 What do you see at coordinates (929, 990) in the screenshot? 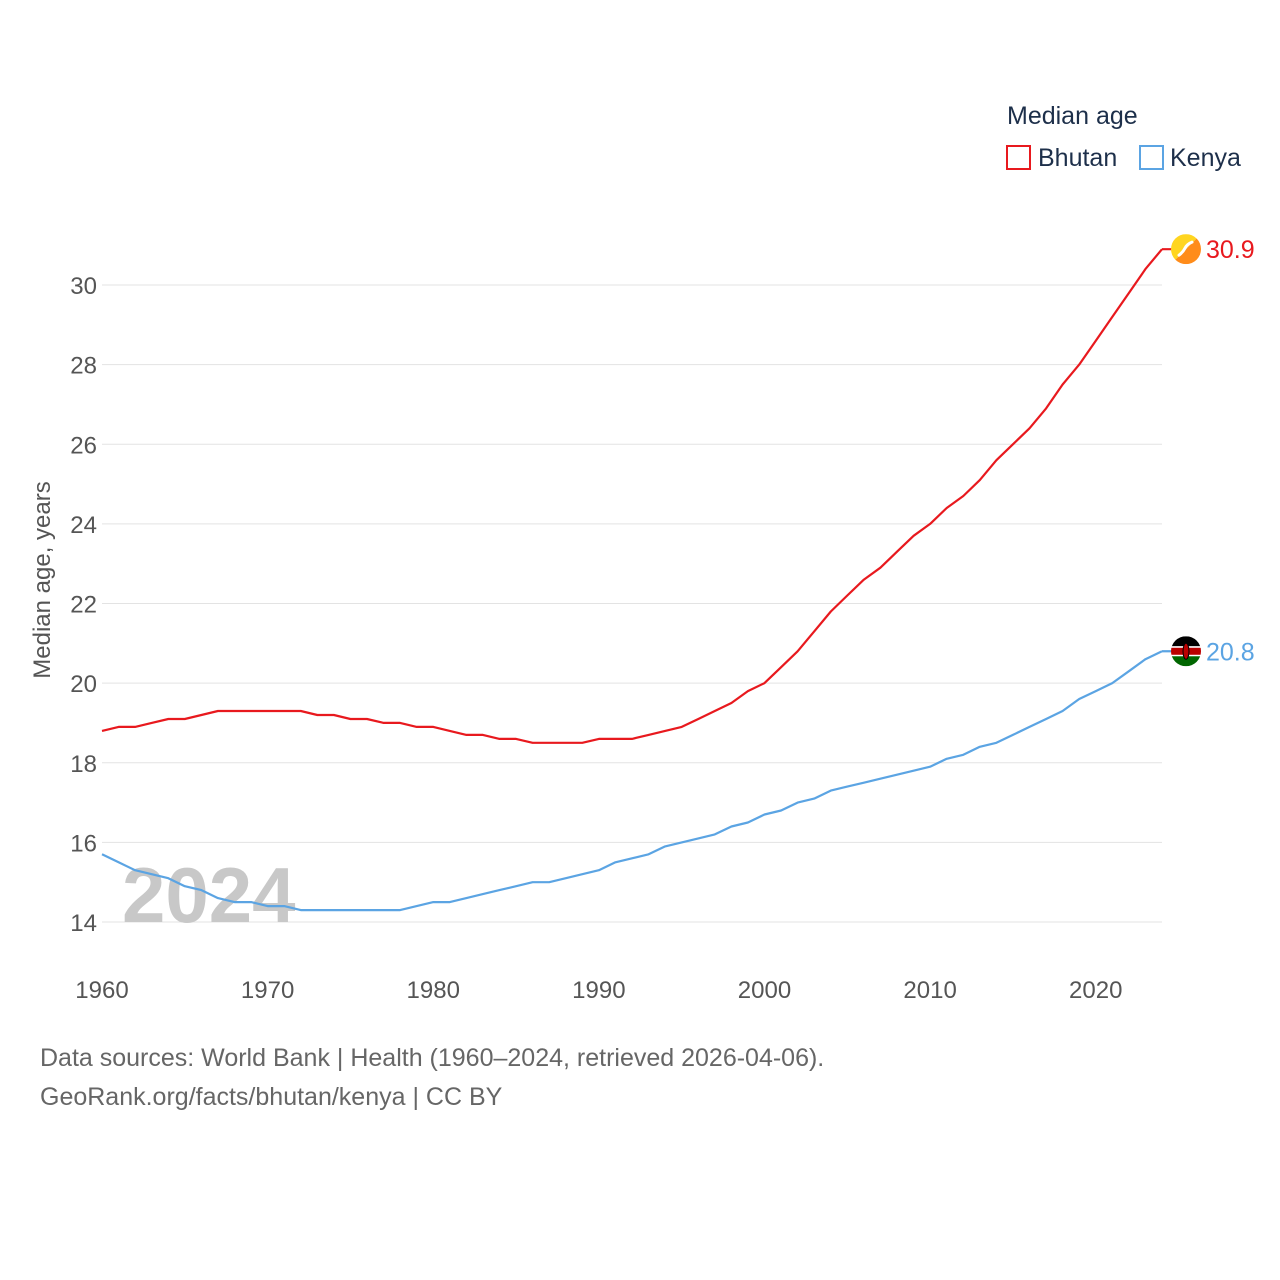
I see `x-tick-label: 2010` at bounding box center [929, 990].